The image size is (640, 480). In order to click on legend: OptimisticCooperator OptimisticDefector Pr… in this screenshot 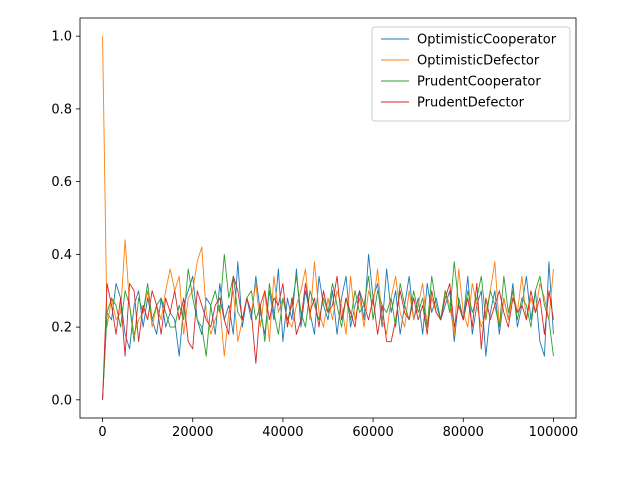, I will do `click(471, 74)`.